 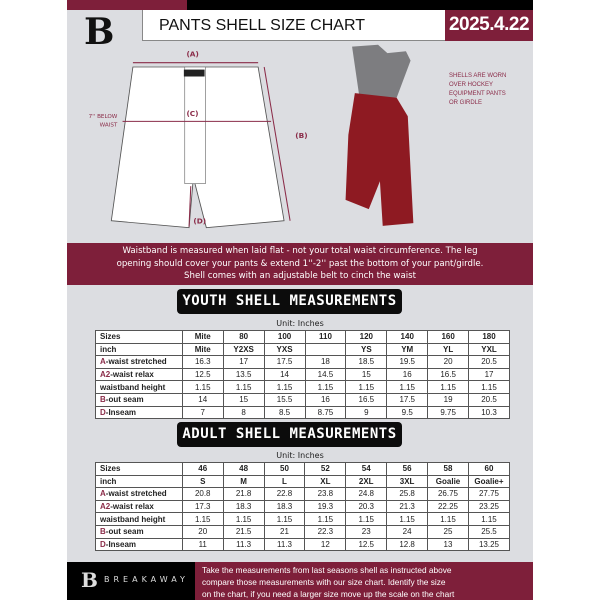 What do you see at coordinates (243, 531) in the screenshot?
I see `table-cell: 21.5` at bounding box center [243, 531].